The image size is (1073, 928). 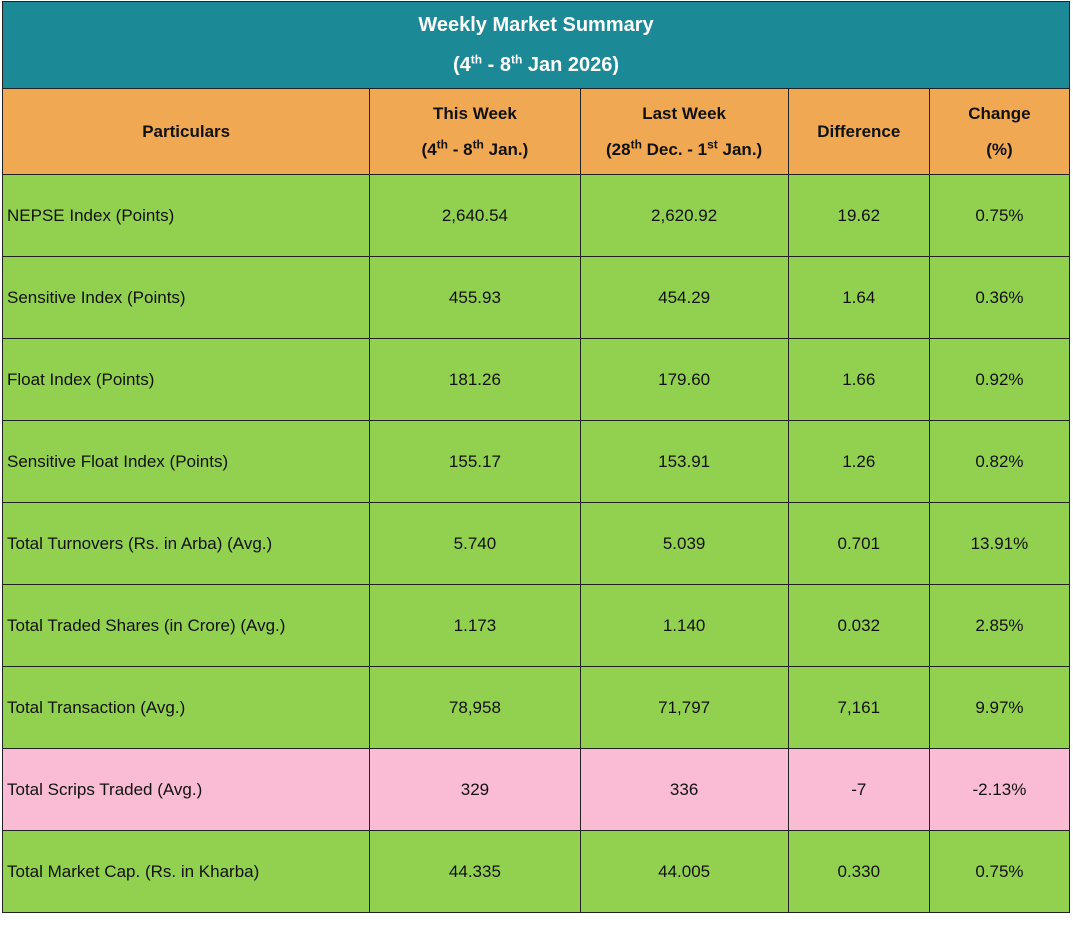 What do you see at coordinates (475, 543) in the screenshot?
I see `value-cell: 5.740` at bounding box center [475, 543].